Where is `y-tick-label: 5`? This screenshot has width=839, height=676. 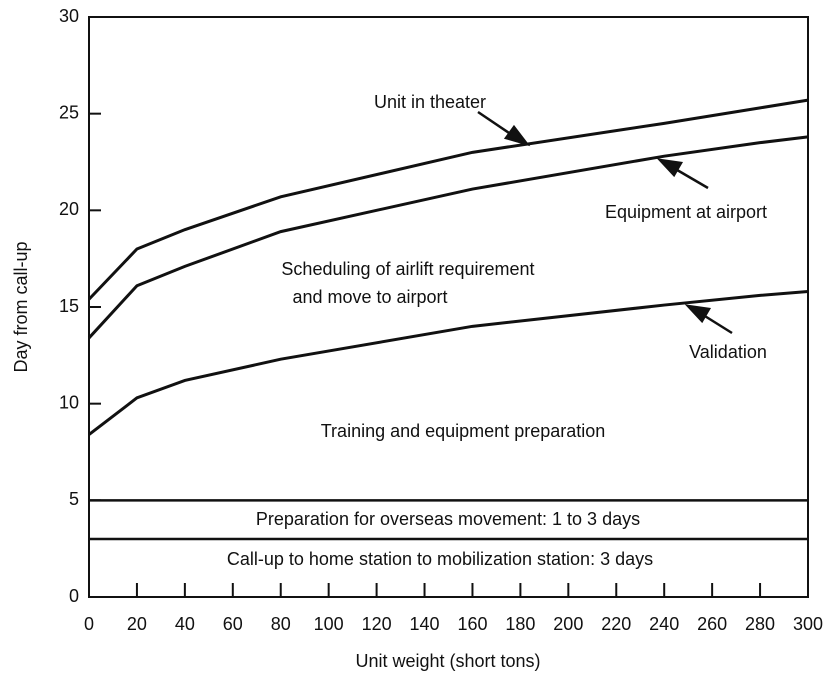
y-tick-label: 5 is located at coordinates (74, 499).